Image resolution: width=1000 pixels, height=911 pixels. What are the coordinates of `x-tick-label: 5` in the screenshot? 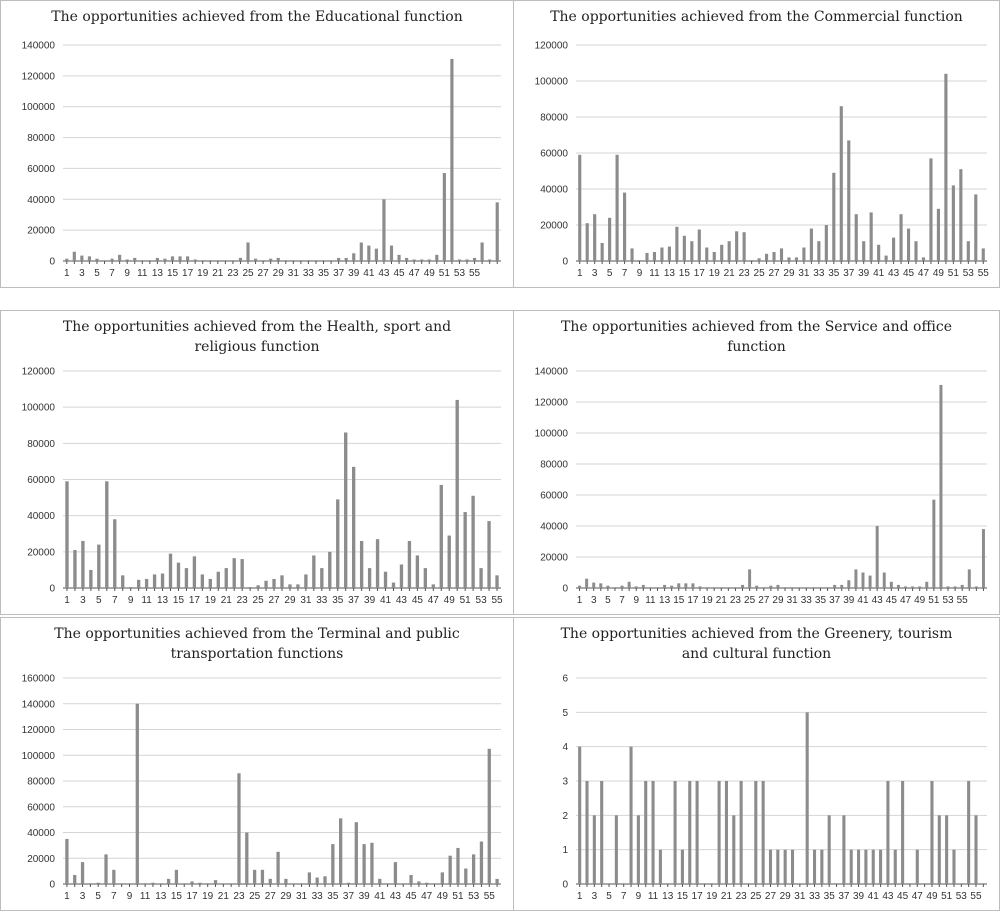 It's located at (609, 896).